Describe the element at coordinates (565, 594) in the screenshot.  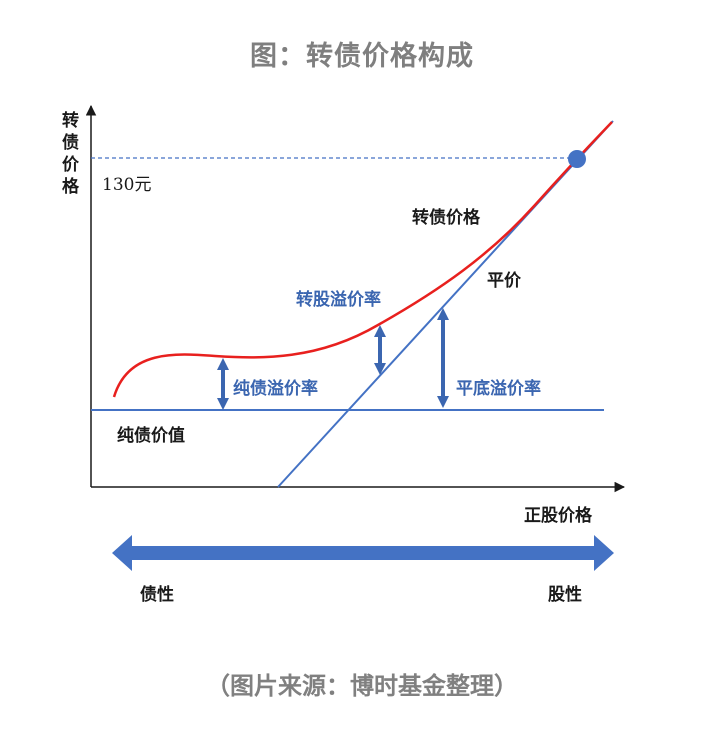
I see `equity-nature-label: 股性` at that location.